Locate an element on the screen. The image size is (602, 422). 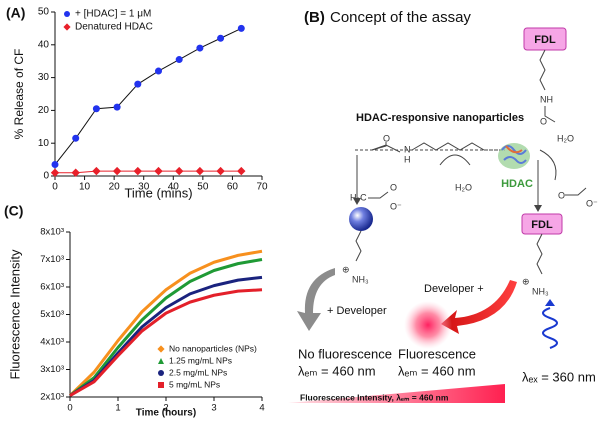
excitation-wave is located at coordinates (550, 328).